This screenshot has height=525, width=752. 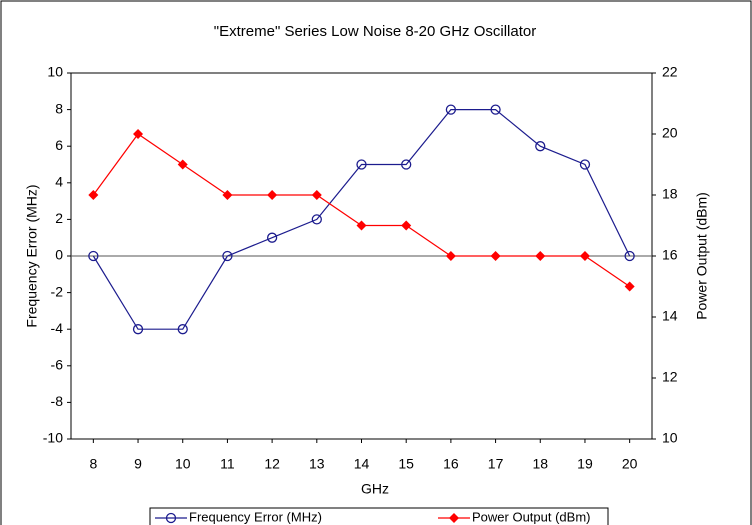 I want to click on y-tick-label: -10, so click(x=53, y=438).